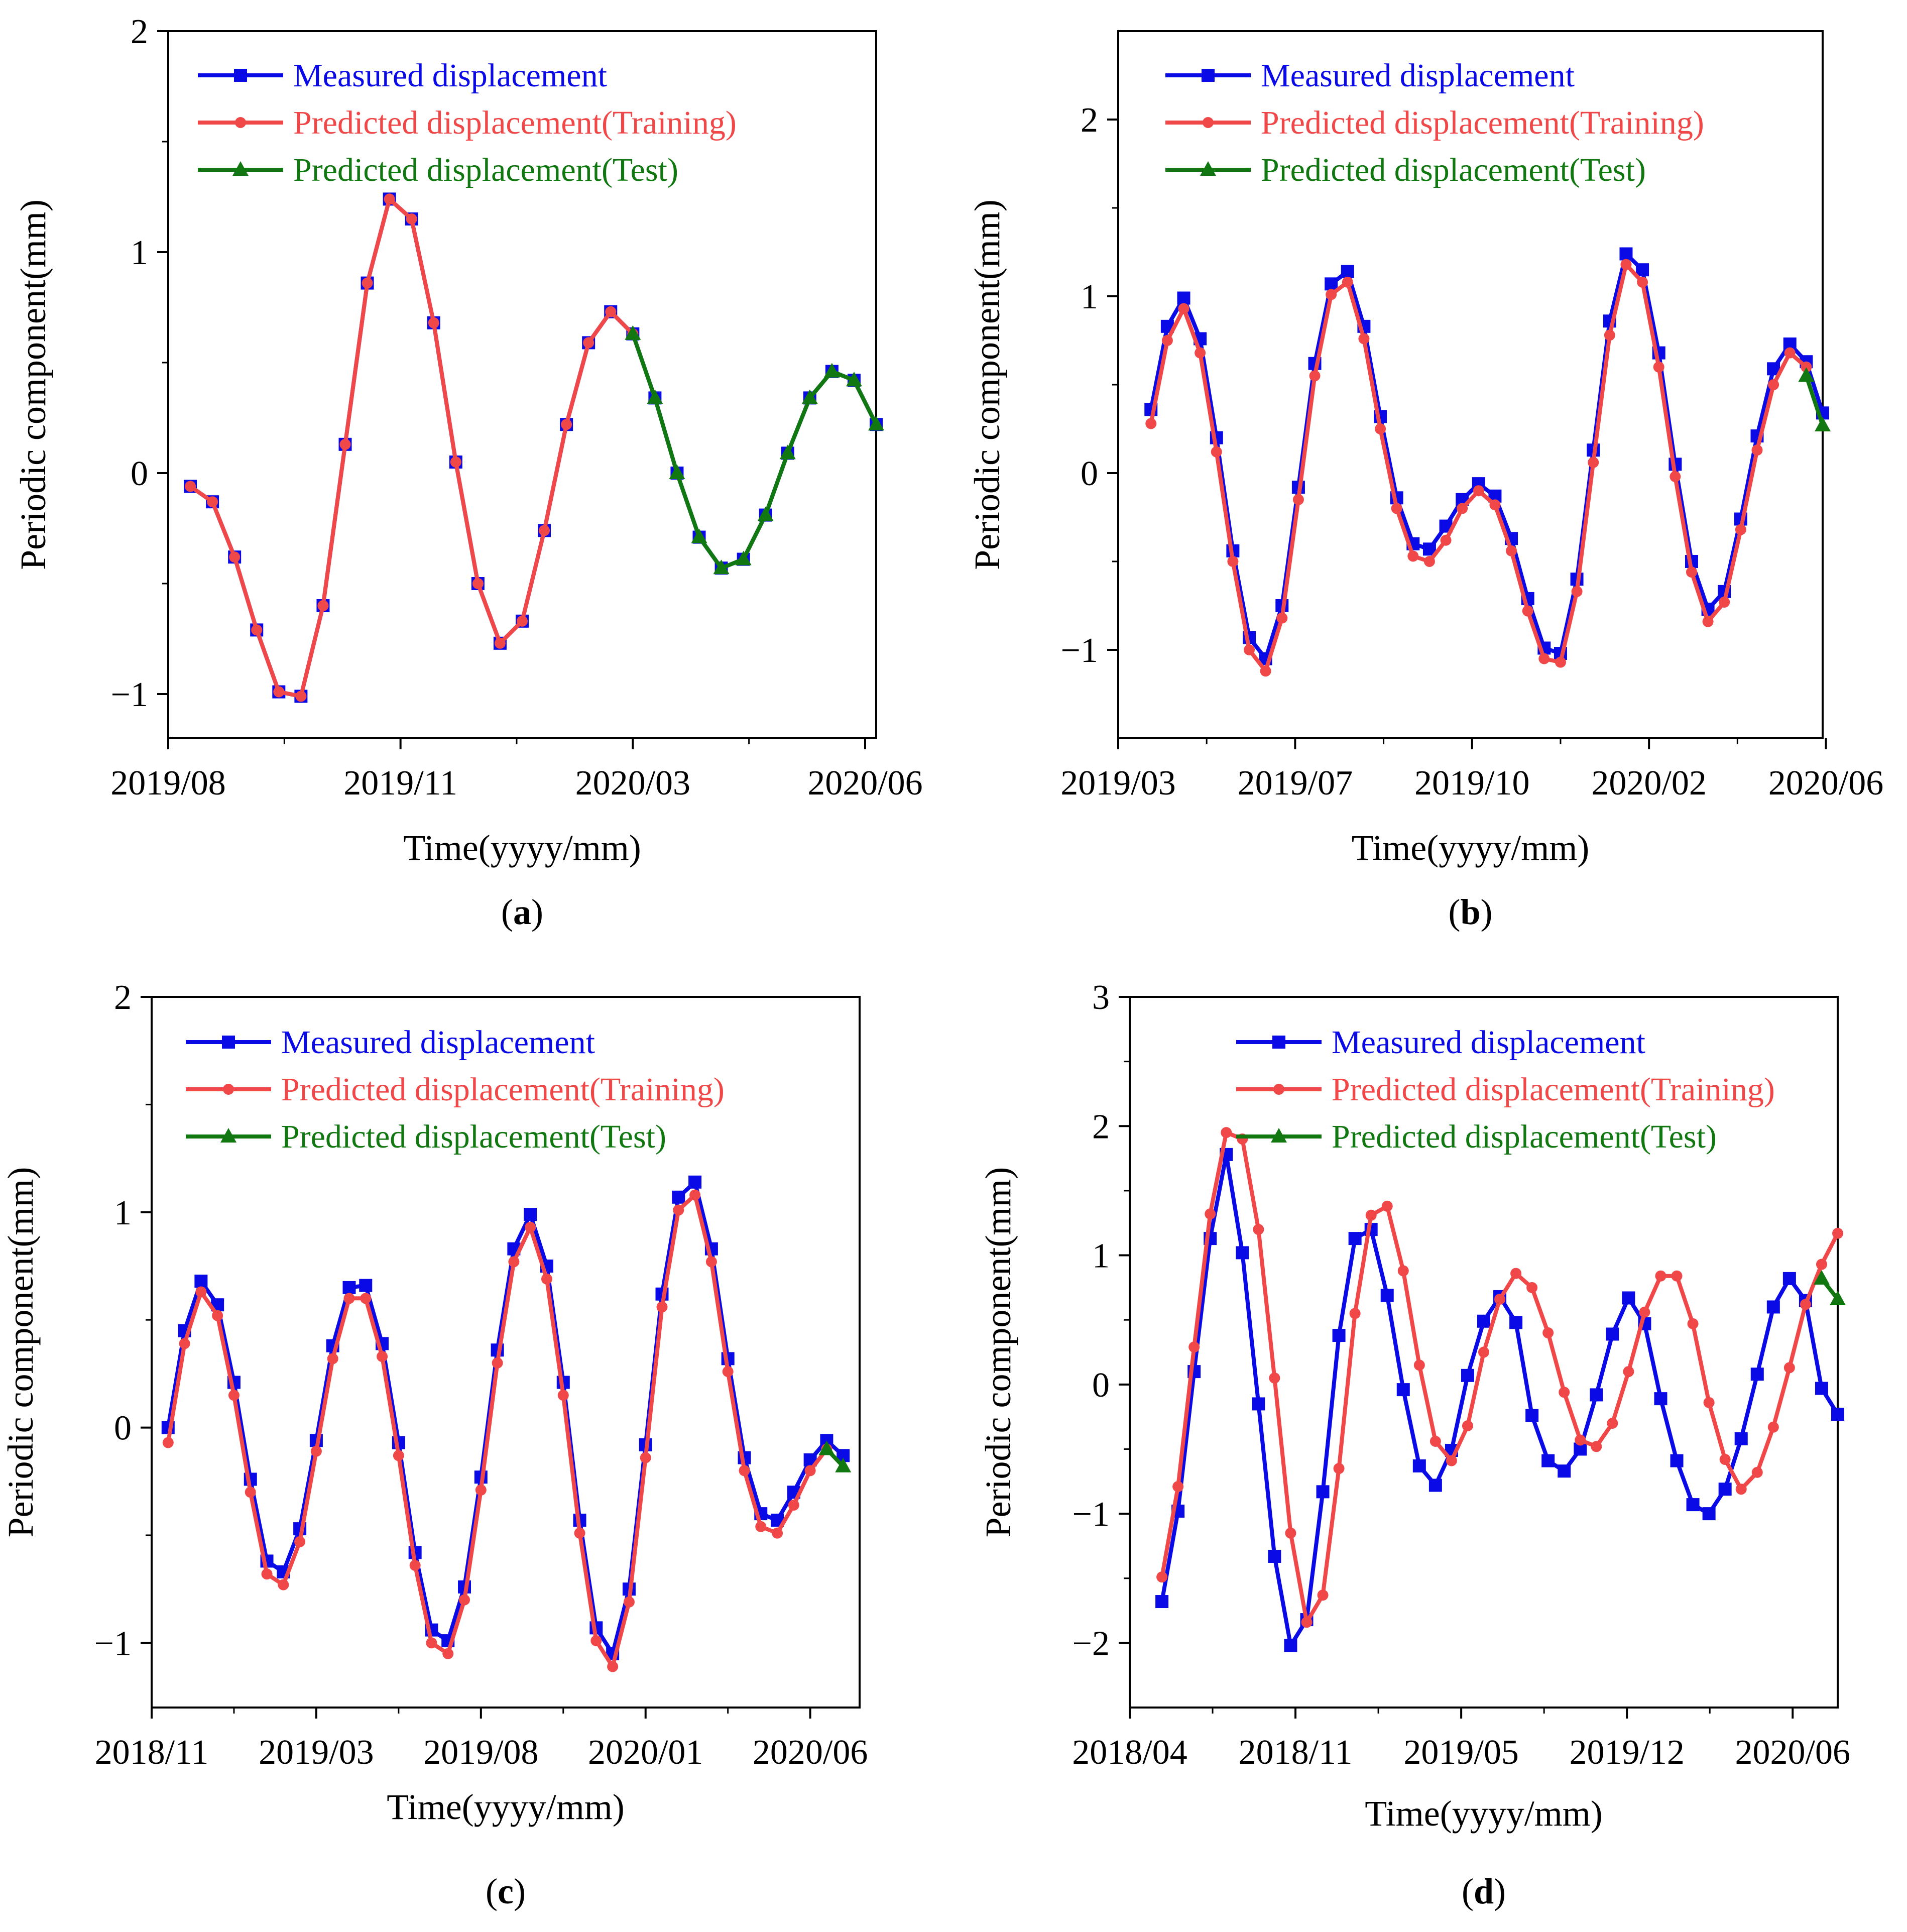 This screenshot has height=1932, width=1907. I want to click on x-tick-label: 2019/05, so click(1460, 1752).